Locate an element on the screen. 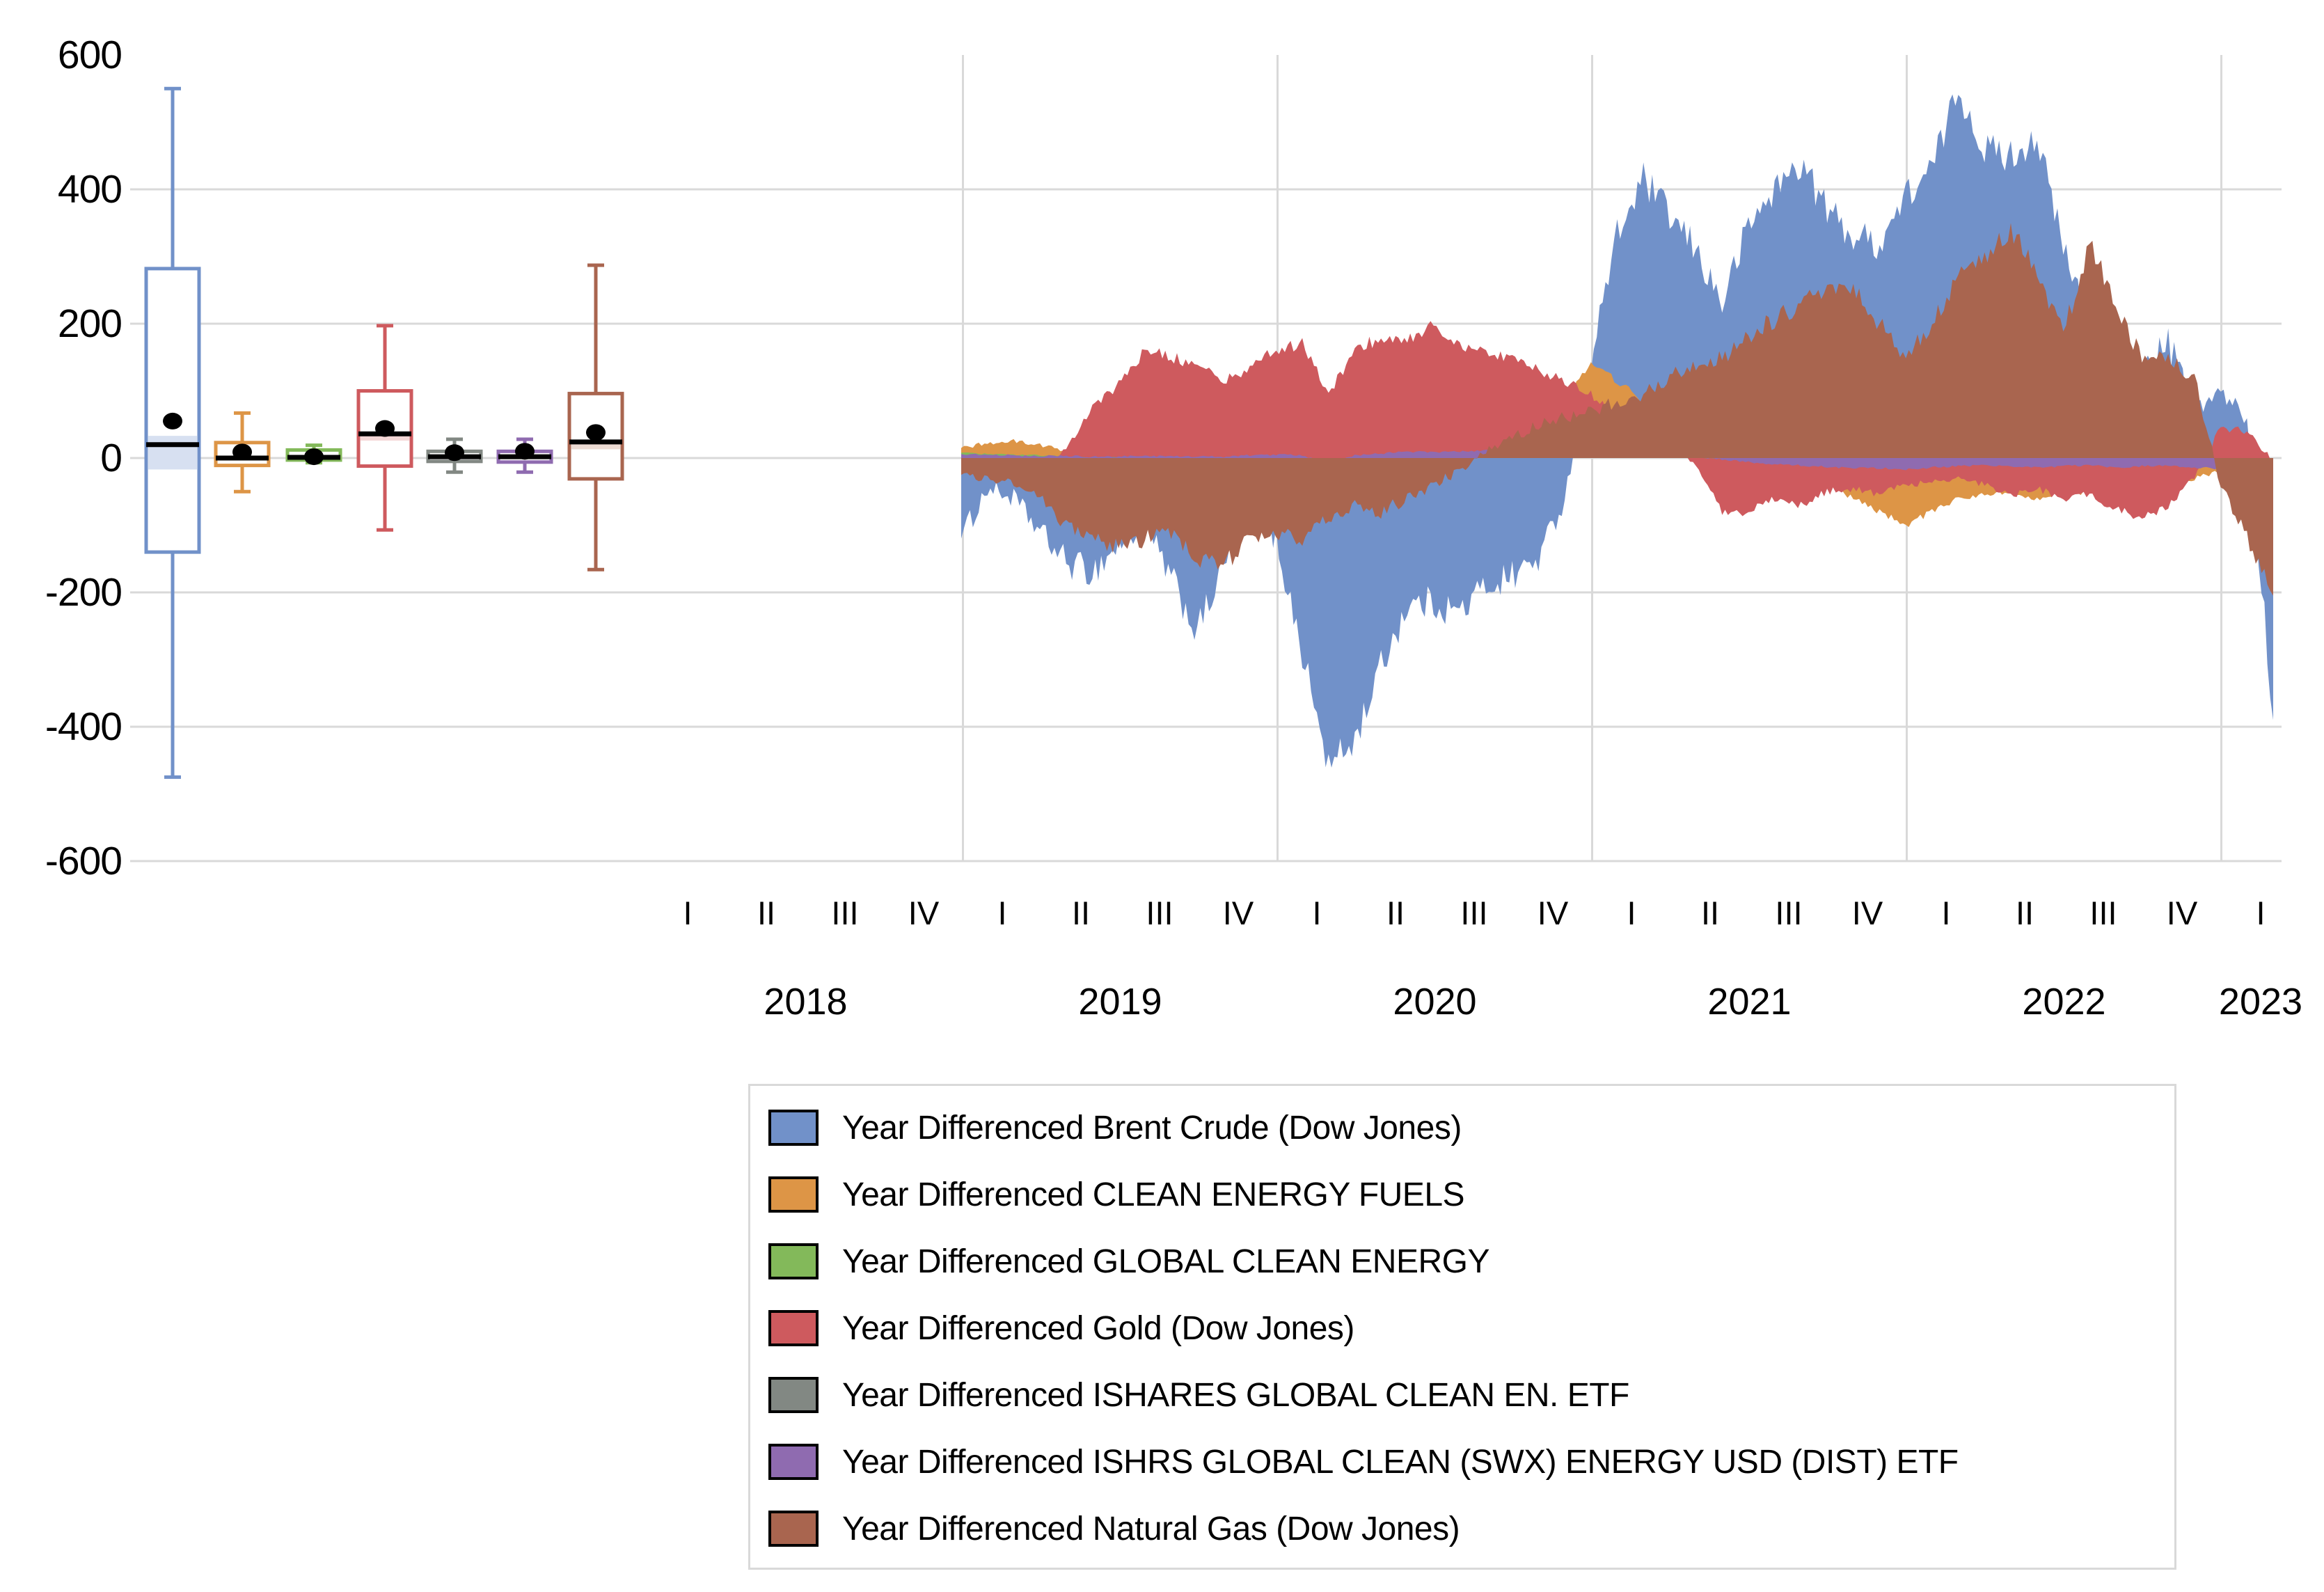  x-quarter-label-17: II is located at coordinates (2025, 912).